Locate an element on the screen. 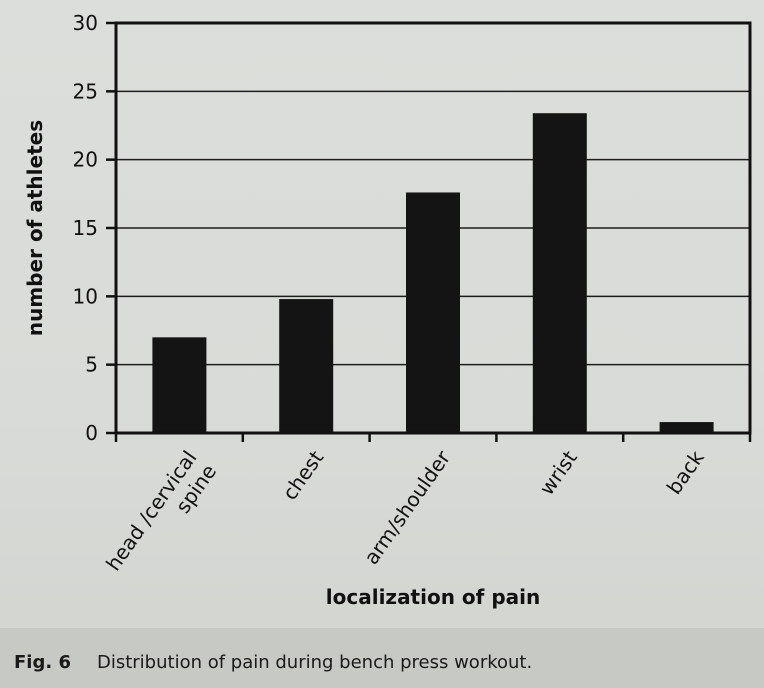 This screenshot has height=688, width=764. y-tick-label: 25 is located at coordinates (85, 91).